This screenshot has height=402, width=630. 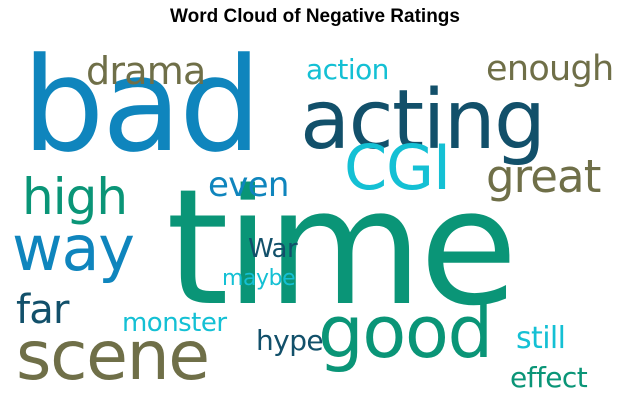 I want to click on chart-title: Word Cloud of Negative Ratings, so click(x=315, y=16).